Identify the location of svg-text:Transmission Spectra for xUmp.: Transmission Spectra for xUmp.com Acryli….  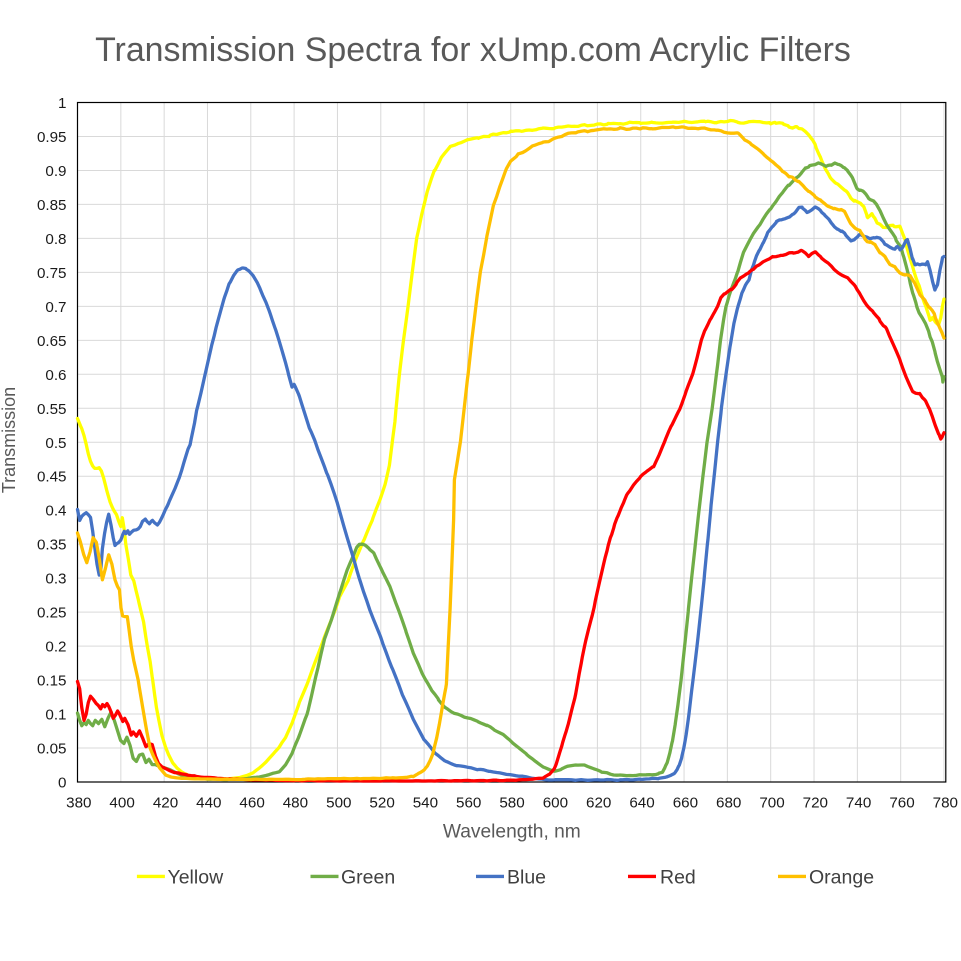
(473, 50).